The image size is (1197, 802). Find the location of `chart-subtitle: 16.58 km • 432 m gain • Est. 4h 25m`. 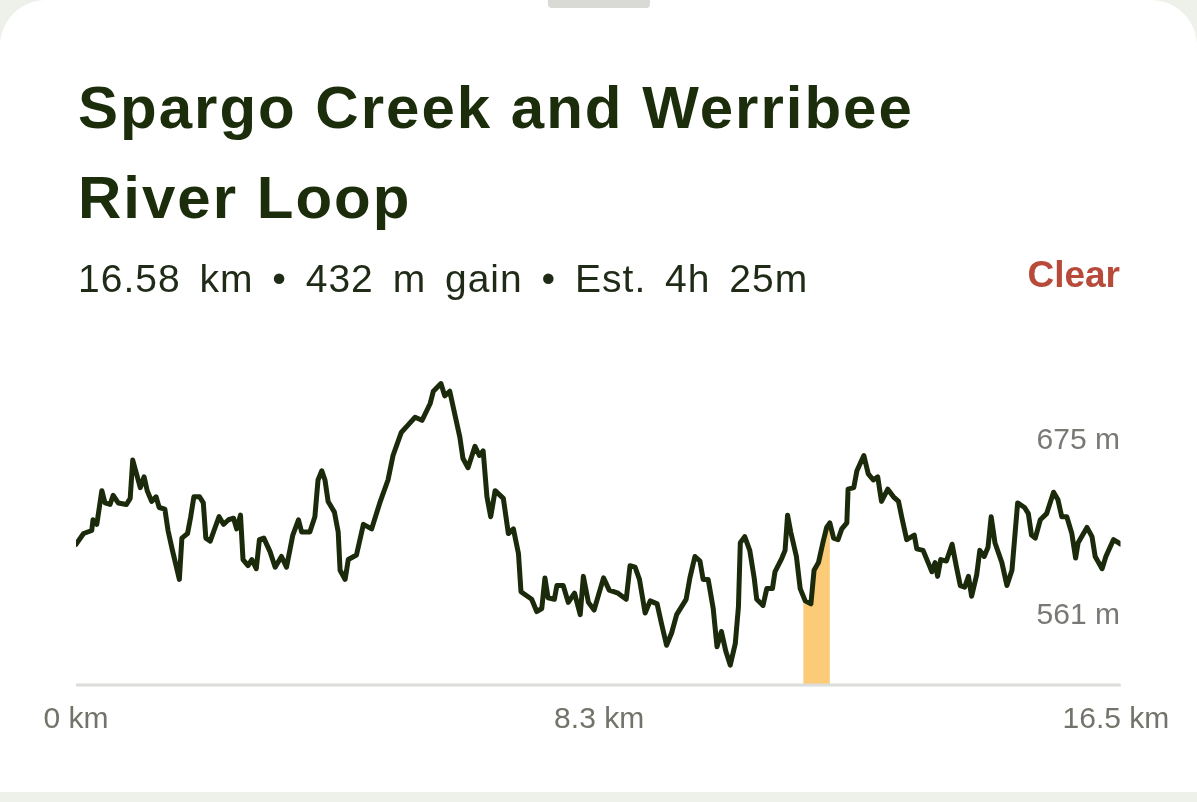

chart-subtitle: 16.58 km • 432 m gain • Est. 4h 25m is located at coordinates (443, 278).